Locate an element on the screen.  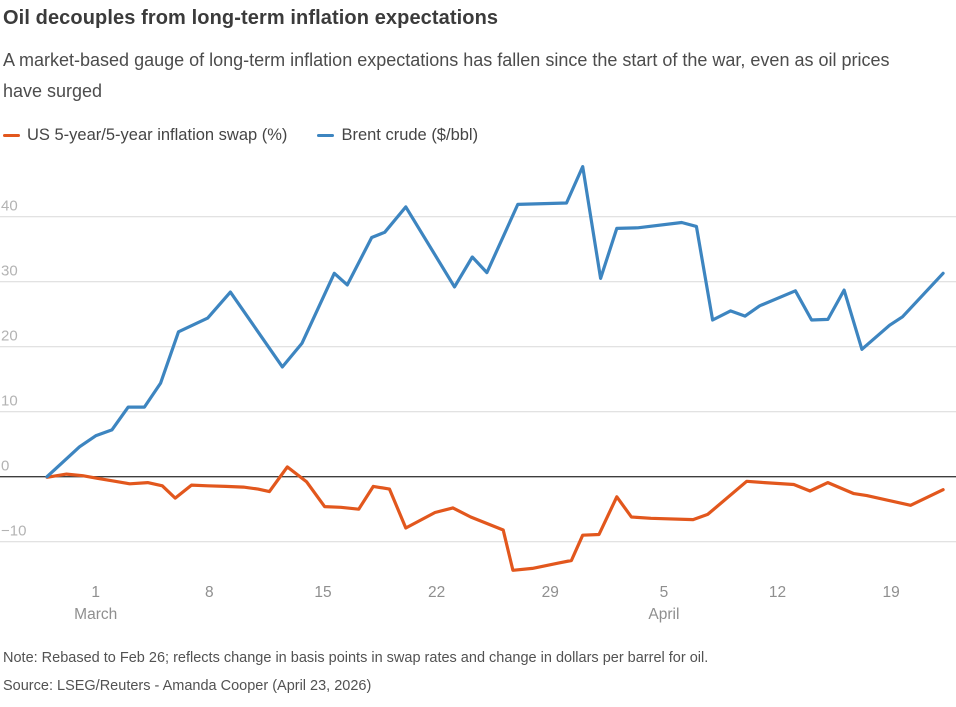
y-axis-tick-label: 20 is located at coordinates (9, 336).